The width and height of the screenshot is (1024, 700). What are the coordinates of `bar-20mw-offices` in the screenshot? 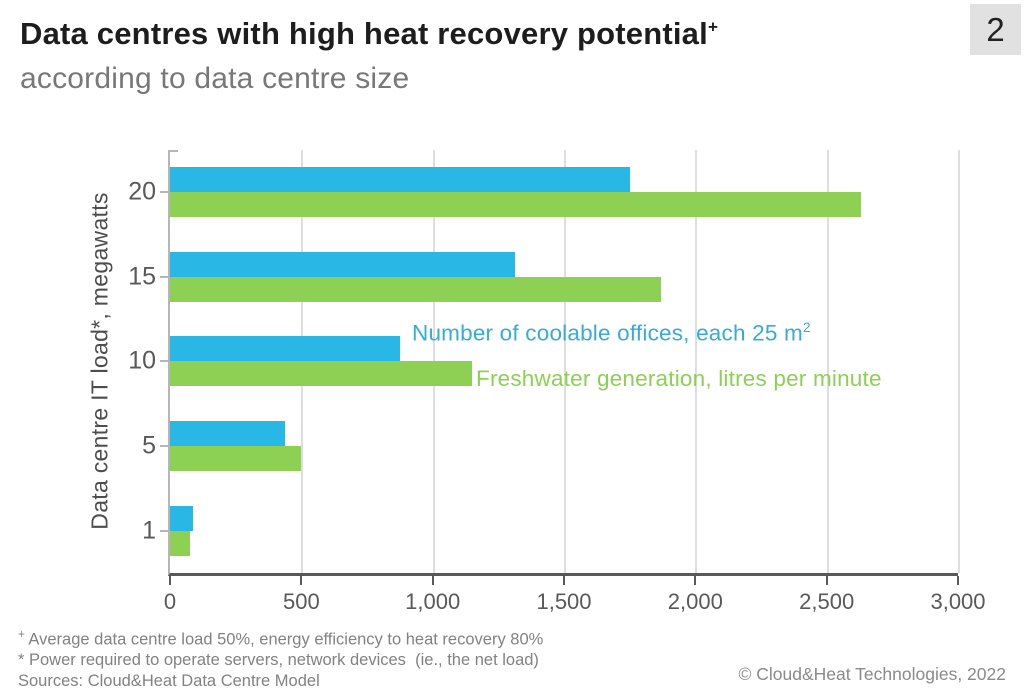 It's located at (400, 180).